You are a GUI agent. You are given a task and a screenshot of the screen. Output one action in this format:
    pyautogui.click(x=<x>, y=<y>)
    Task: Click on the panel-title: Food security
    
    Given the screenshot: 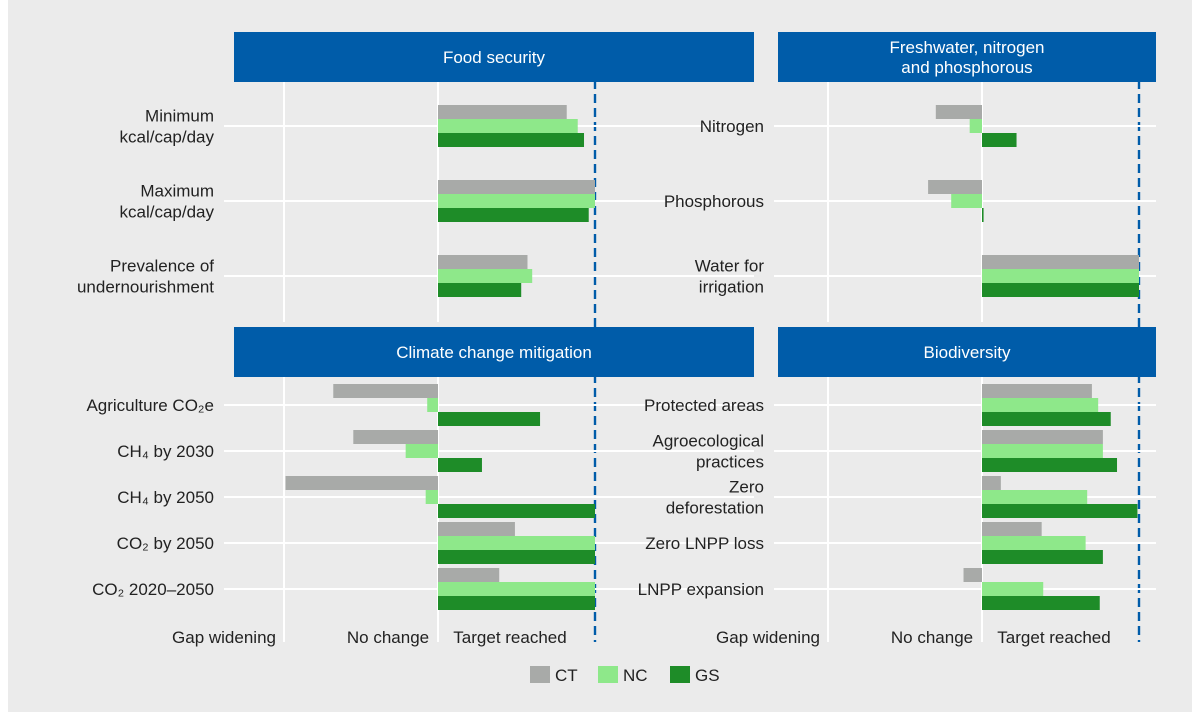 What is the action you would take?
    pyautogui.click(x=494, y=57)
    